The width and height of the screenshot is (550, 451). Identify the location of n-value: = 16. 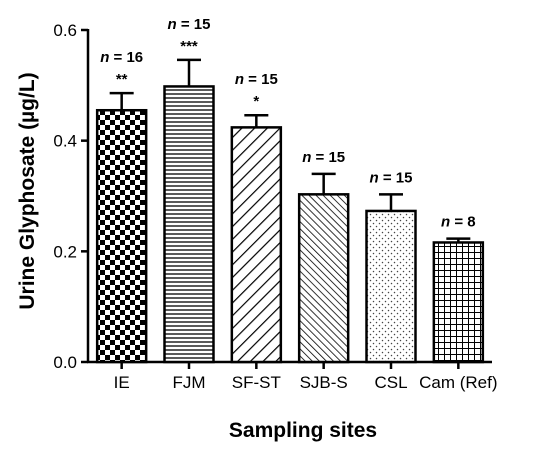
(126, 57).